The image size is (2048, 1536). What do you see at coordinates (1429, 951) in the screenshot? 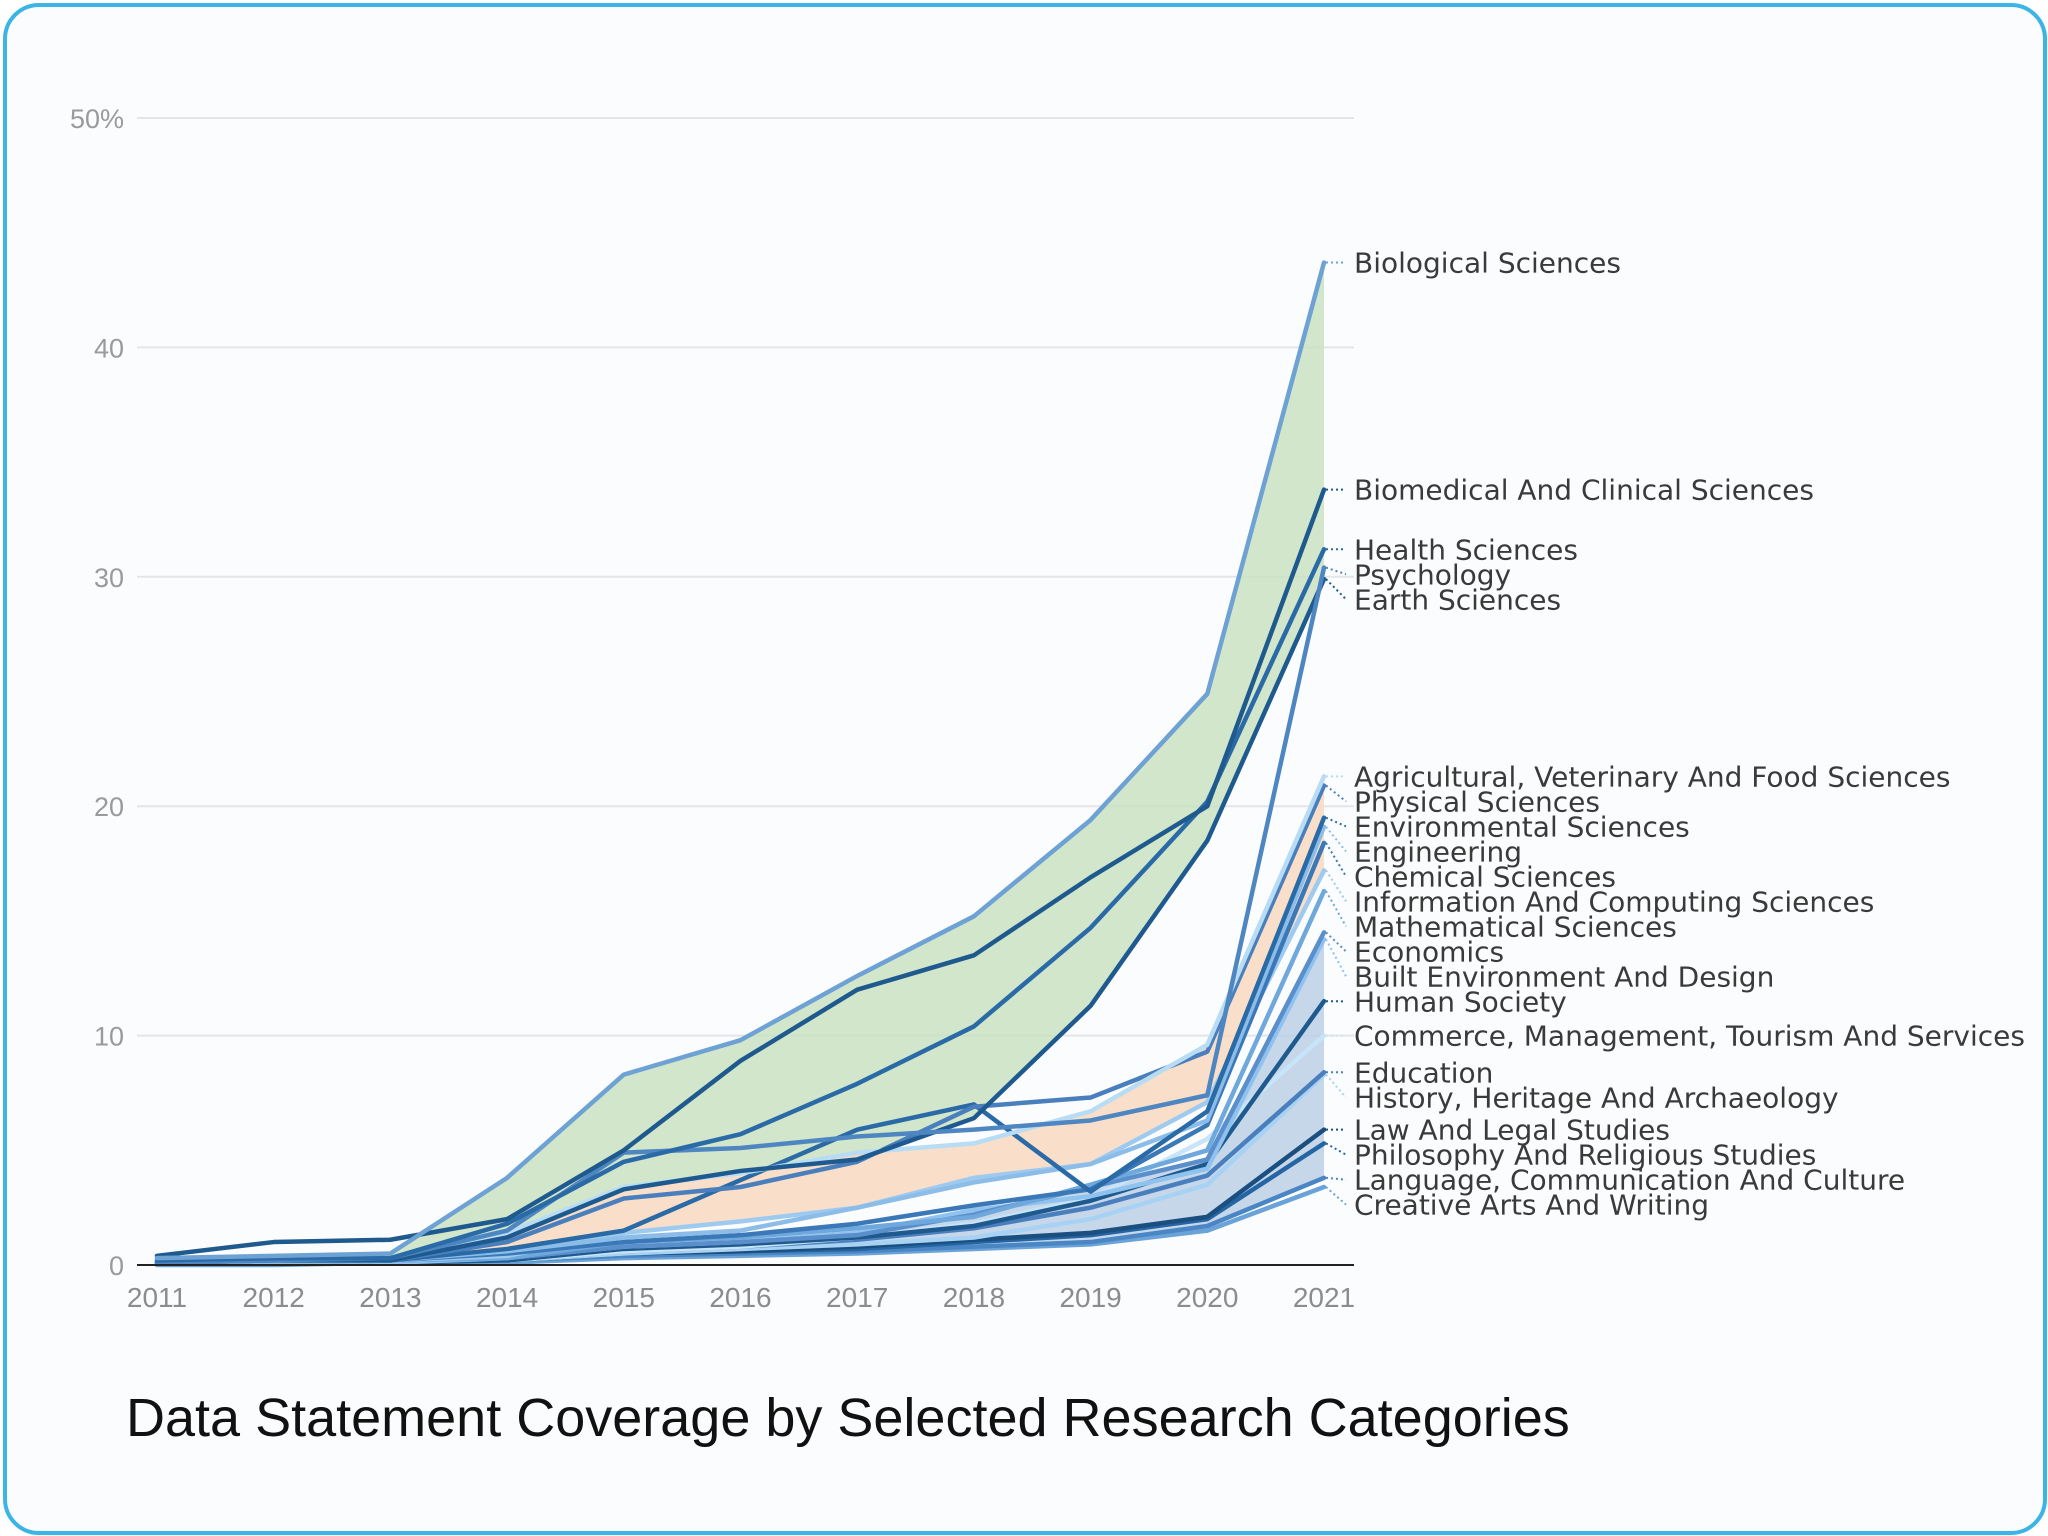
I see `series-label-economics: Economics` at bounding box center [1429, 951].